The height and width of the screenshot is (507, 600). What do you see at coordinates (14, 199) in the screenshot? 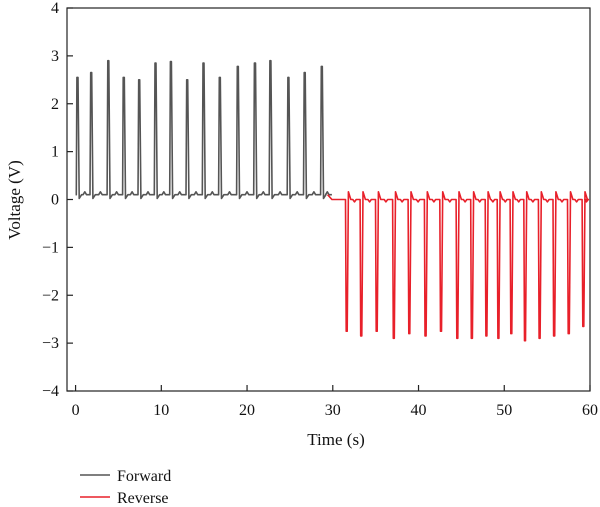
I see `y-axis-label: Voltage (V)` at bounding box center [14, 199].